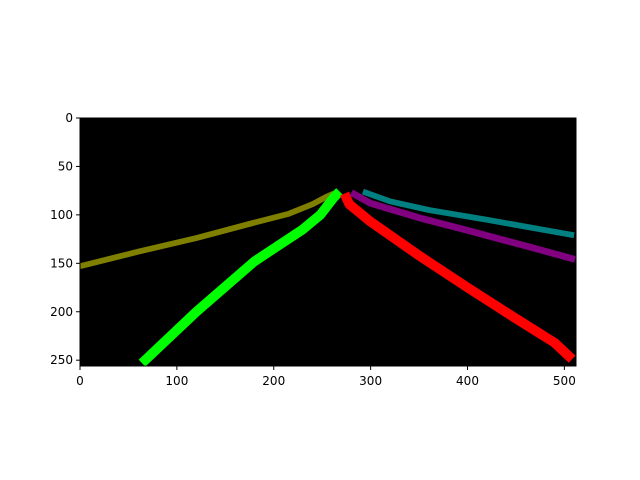  I want to click on y-tick-label: 200, so click(61, 312).